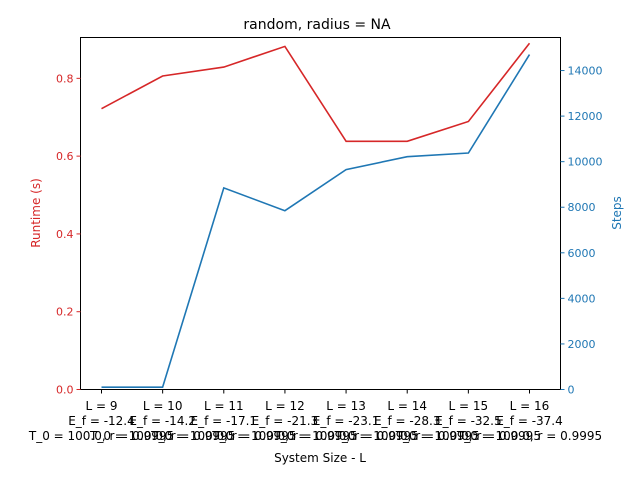 The image size is (640, 480). Describe the element at coordinates (585, 162) in the screenshot. I see `right-y-tick-label: 10000` at that location.